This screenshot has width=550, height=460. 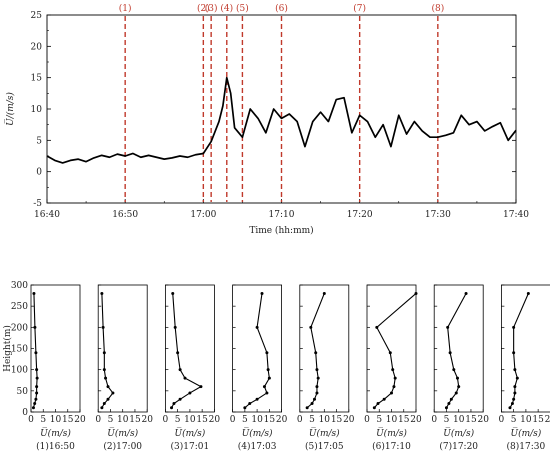 I want to click on top-x-axis-label: Time (hh:mm), so click(x=281, y=230).